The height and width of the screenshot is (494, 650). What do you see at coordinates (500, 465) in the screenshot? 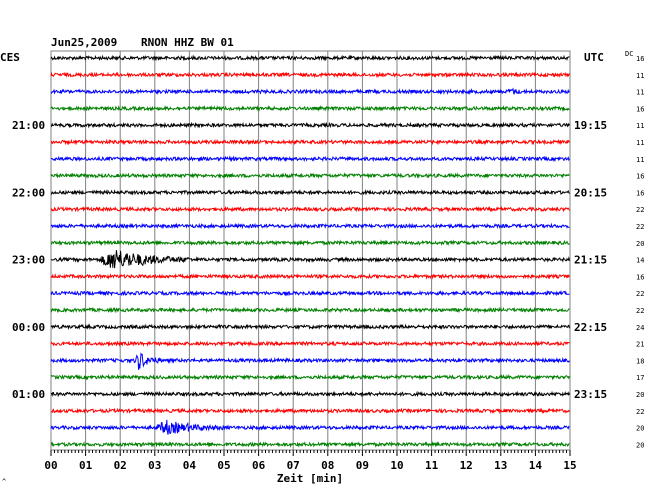
I see `x-tick-label: 13` at bounding box center [500, 465].